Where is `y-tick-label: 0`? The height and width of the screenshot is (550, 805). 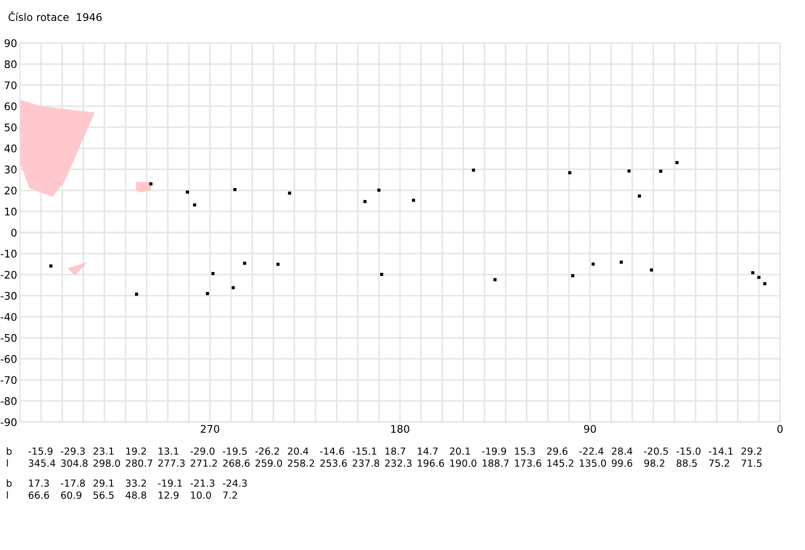
y-tick-label: 0 is located at coordinates (14, 232).